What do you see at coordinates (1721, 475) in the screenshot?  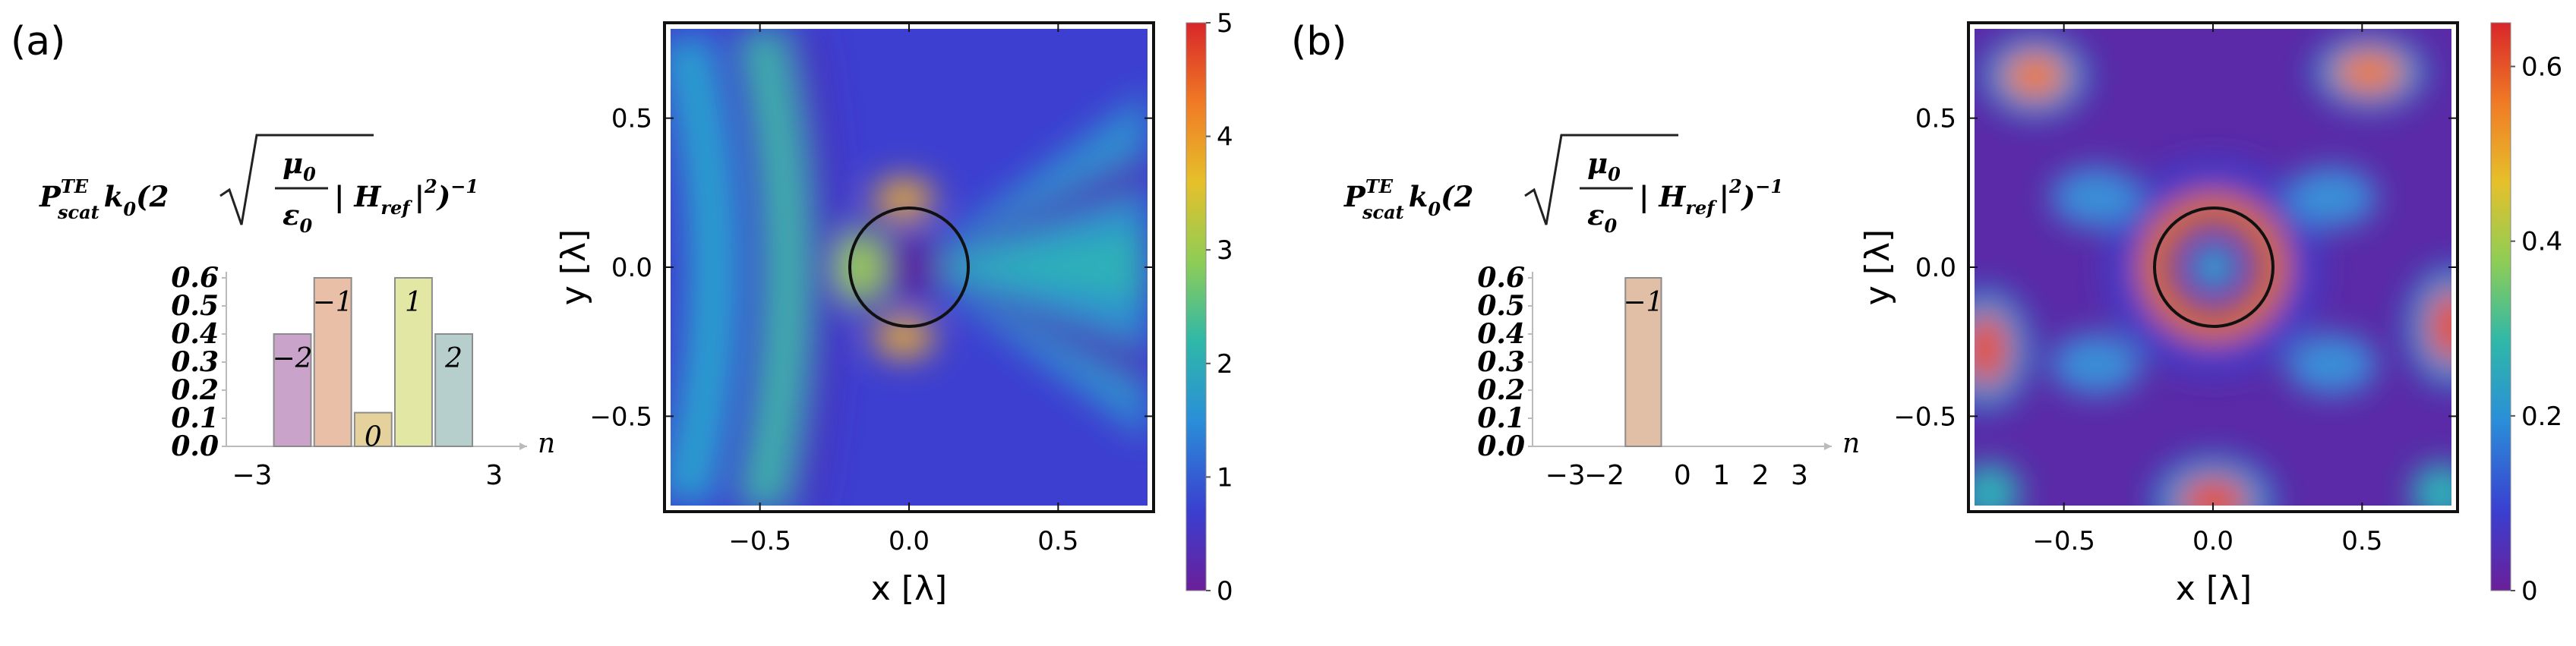 I see `bar-x-tick-label: 1` at bounding box center [1721, 475].